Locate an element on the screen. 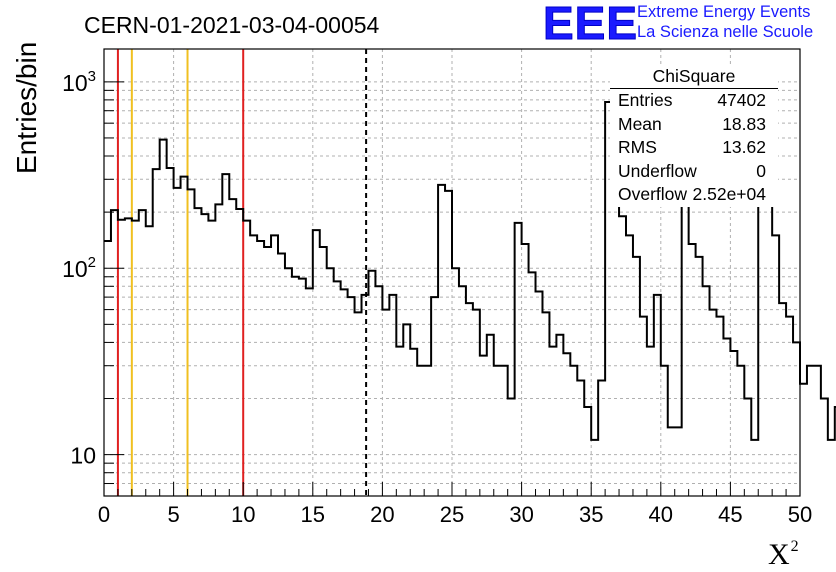 The image size is (836, 572). x-axis-label: X2 is located at coordinates (783, 555).